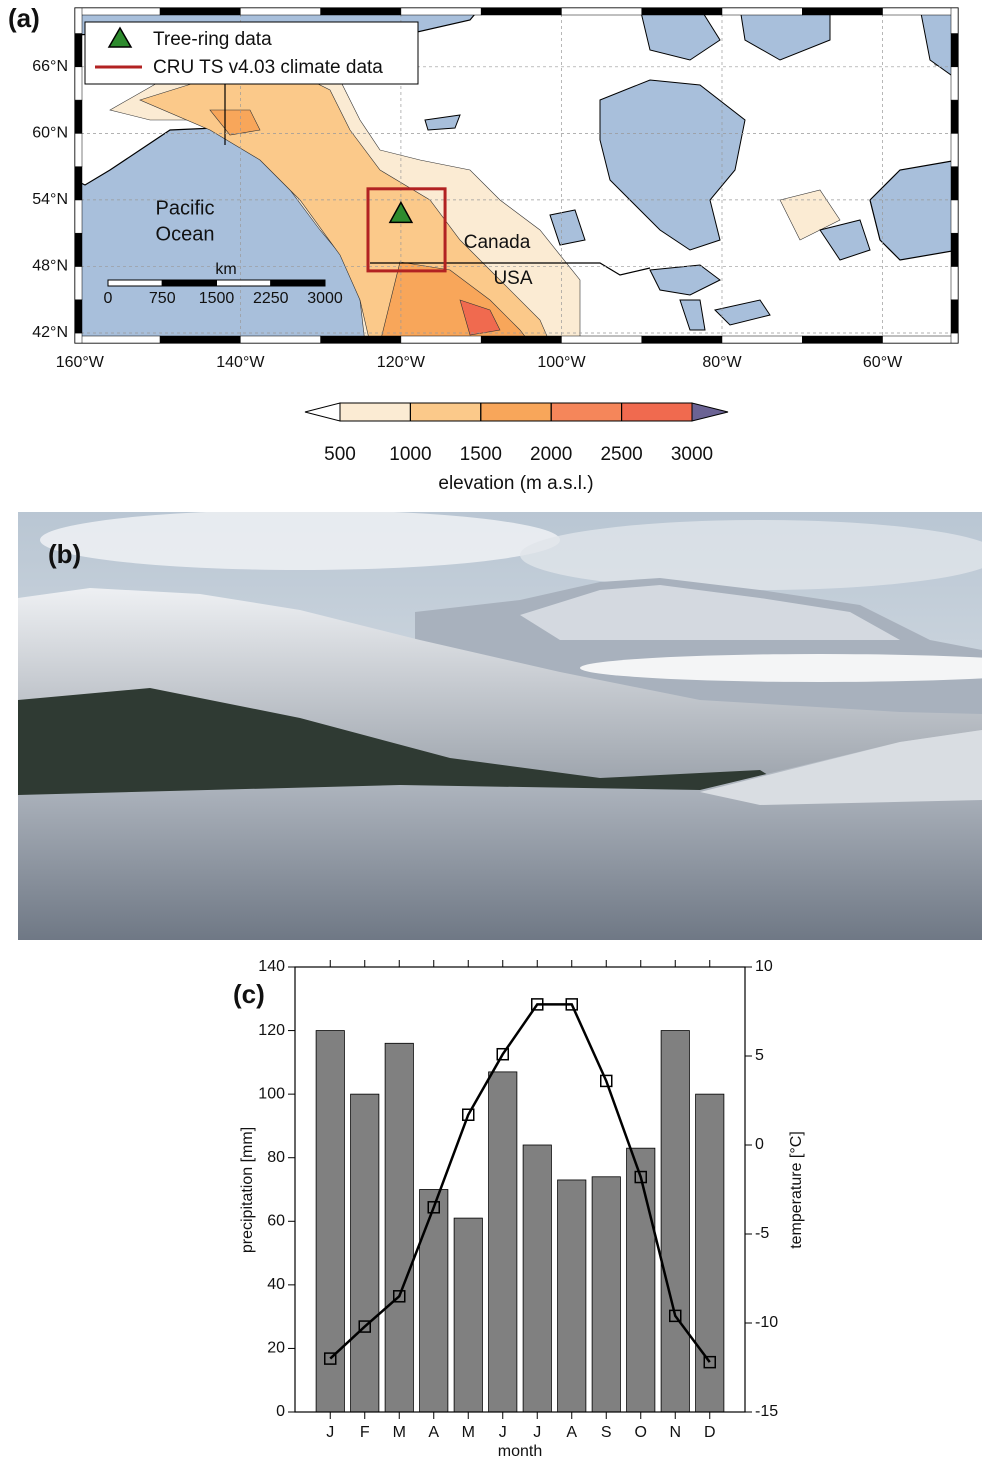 The image size is (982, 1463). I want to click on x-tick-label: O, so click(641, 1432).